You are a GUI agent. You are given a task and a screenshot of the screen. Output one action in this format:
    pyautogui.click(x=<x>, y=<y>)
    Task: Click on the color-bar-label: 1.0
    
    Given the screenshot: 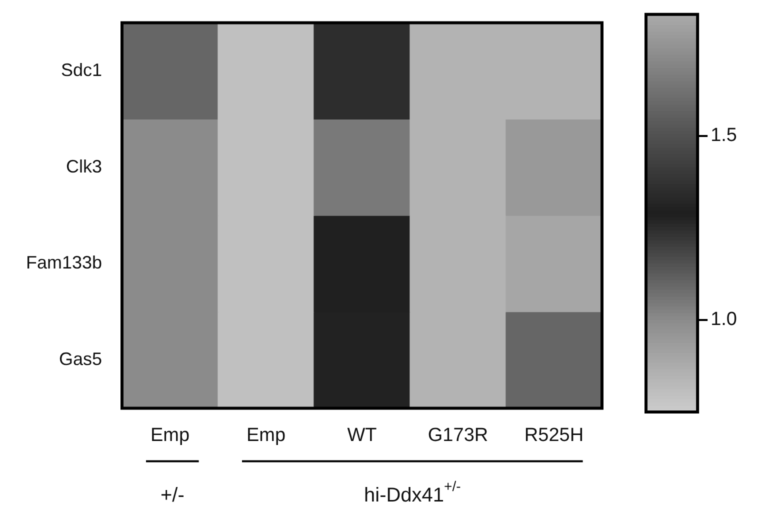 What is the action you would take?
    pyautogui.click(x=724, y=319)
    